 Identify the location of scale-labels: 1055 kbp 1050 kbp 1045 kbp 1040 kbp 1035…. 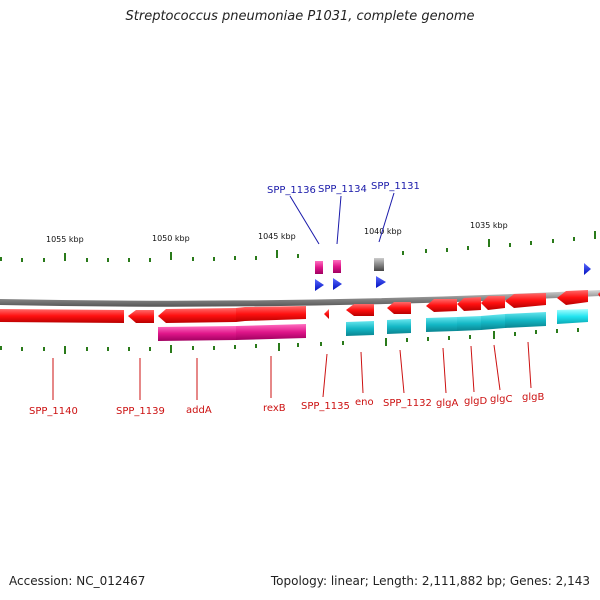
(277, 232).